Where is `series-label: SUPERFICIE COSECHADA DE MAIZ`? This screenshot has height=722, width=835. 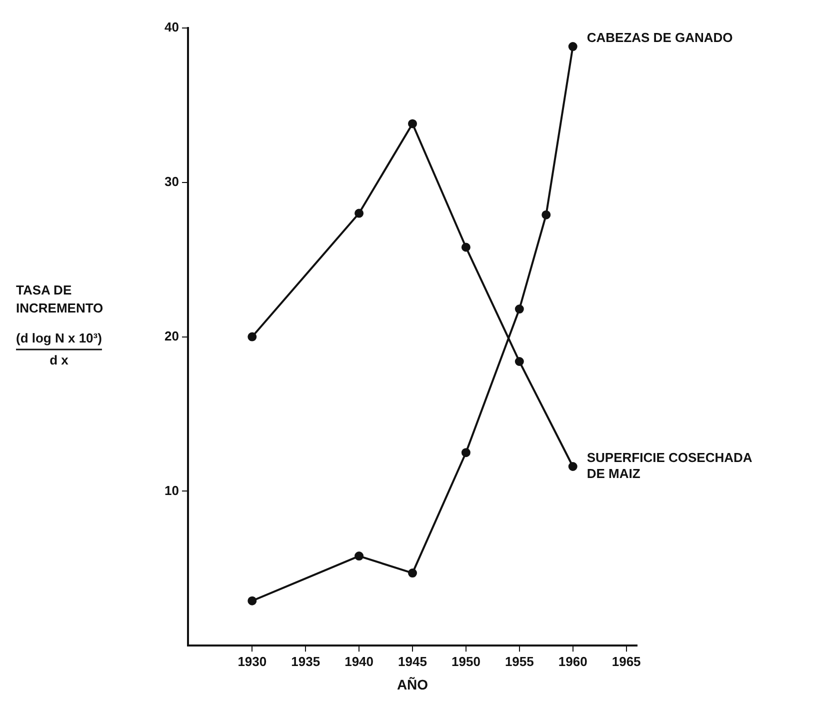
series-label: SUPERFICIE COSECHADA DE MAIZ is located at coordinates (669, 466).